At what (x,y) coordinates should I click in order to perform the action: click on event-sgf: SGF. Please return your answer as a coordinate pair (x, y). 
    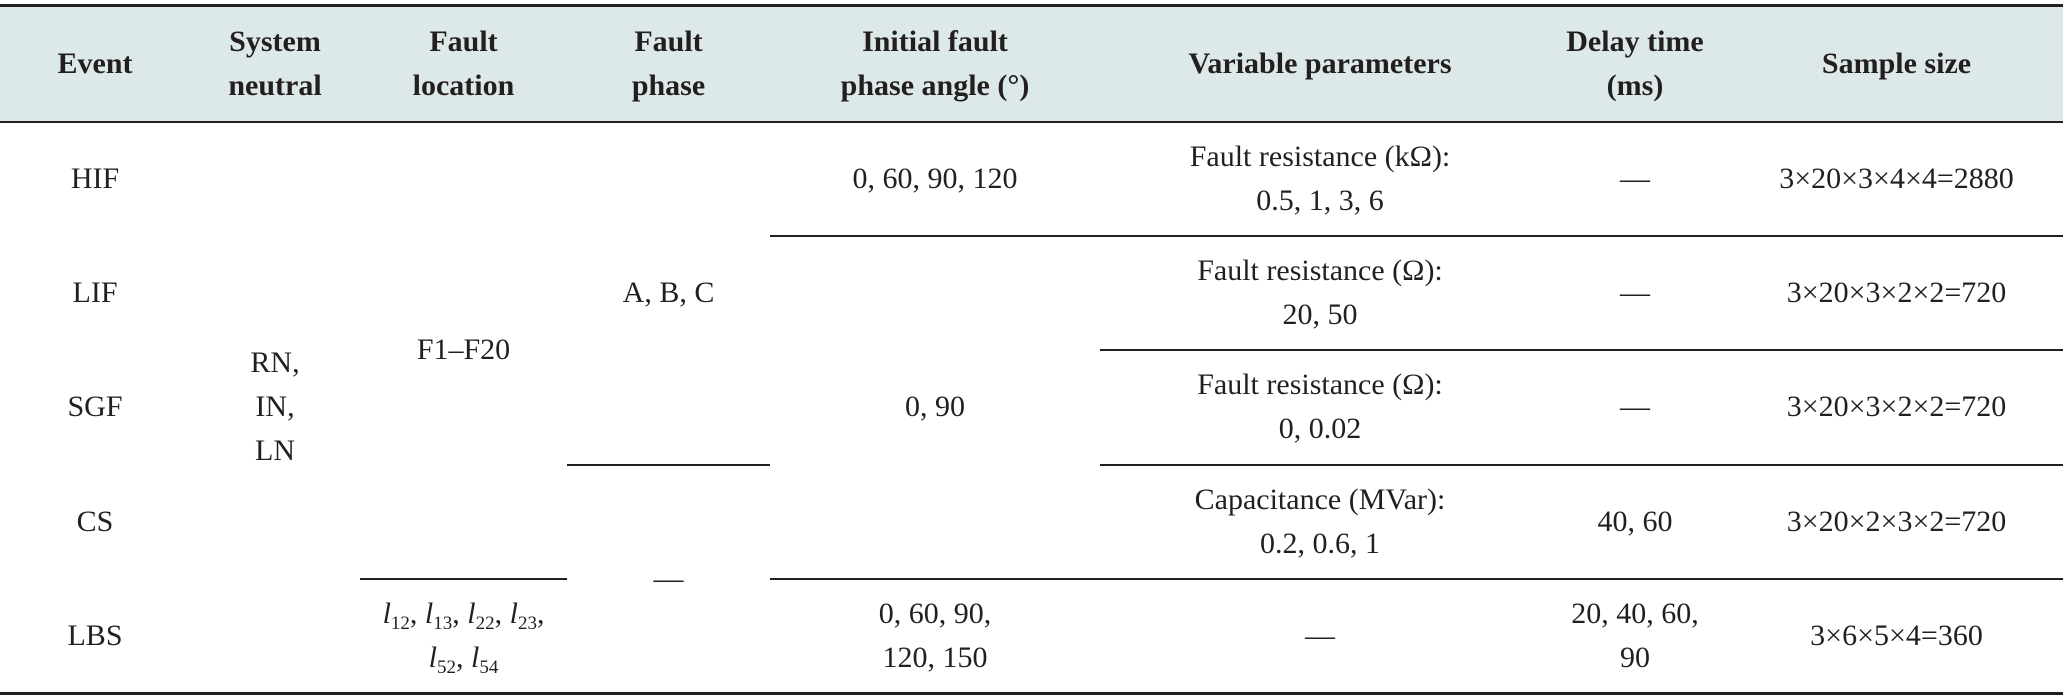
    Looking at the image, I should click on (95, 406).